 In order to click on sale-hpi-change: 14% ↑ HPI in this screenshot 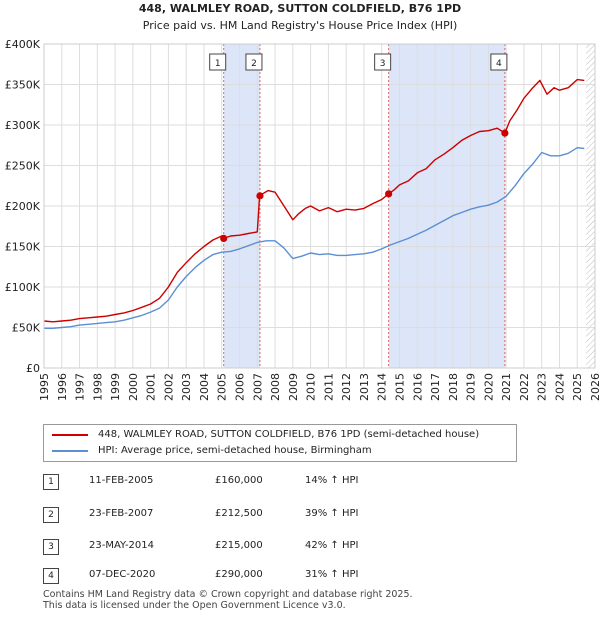, I will do `click(332, 480)`.